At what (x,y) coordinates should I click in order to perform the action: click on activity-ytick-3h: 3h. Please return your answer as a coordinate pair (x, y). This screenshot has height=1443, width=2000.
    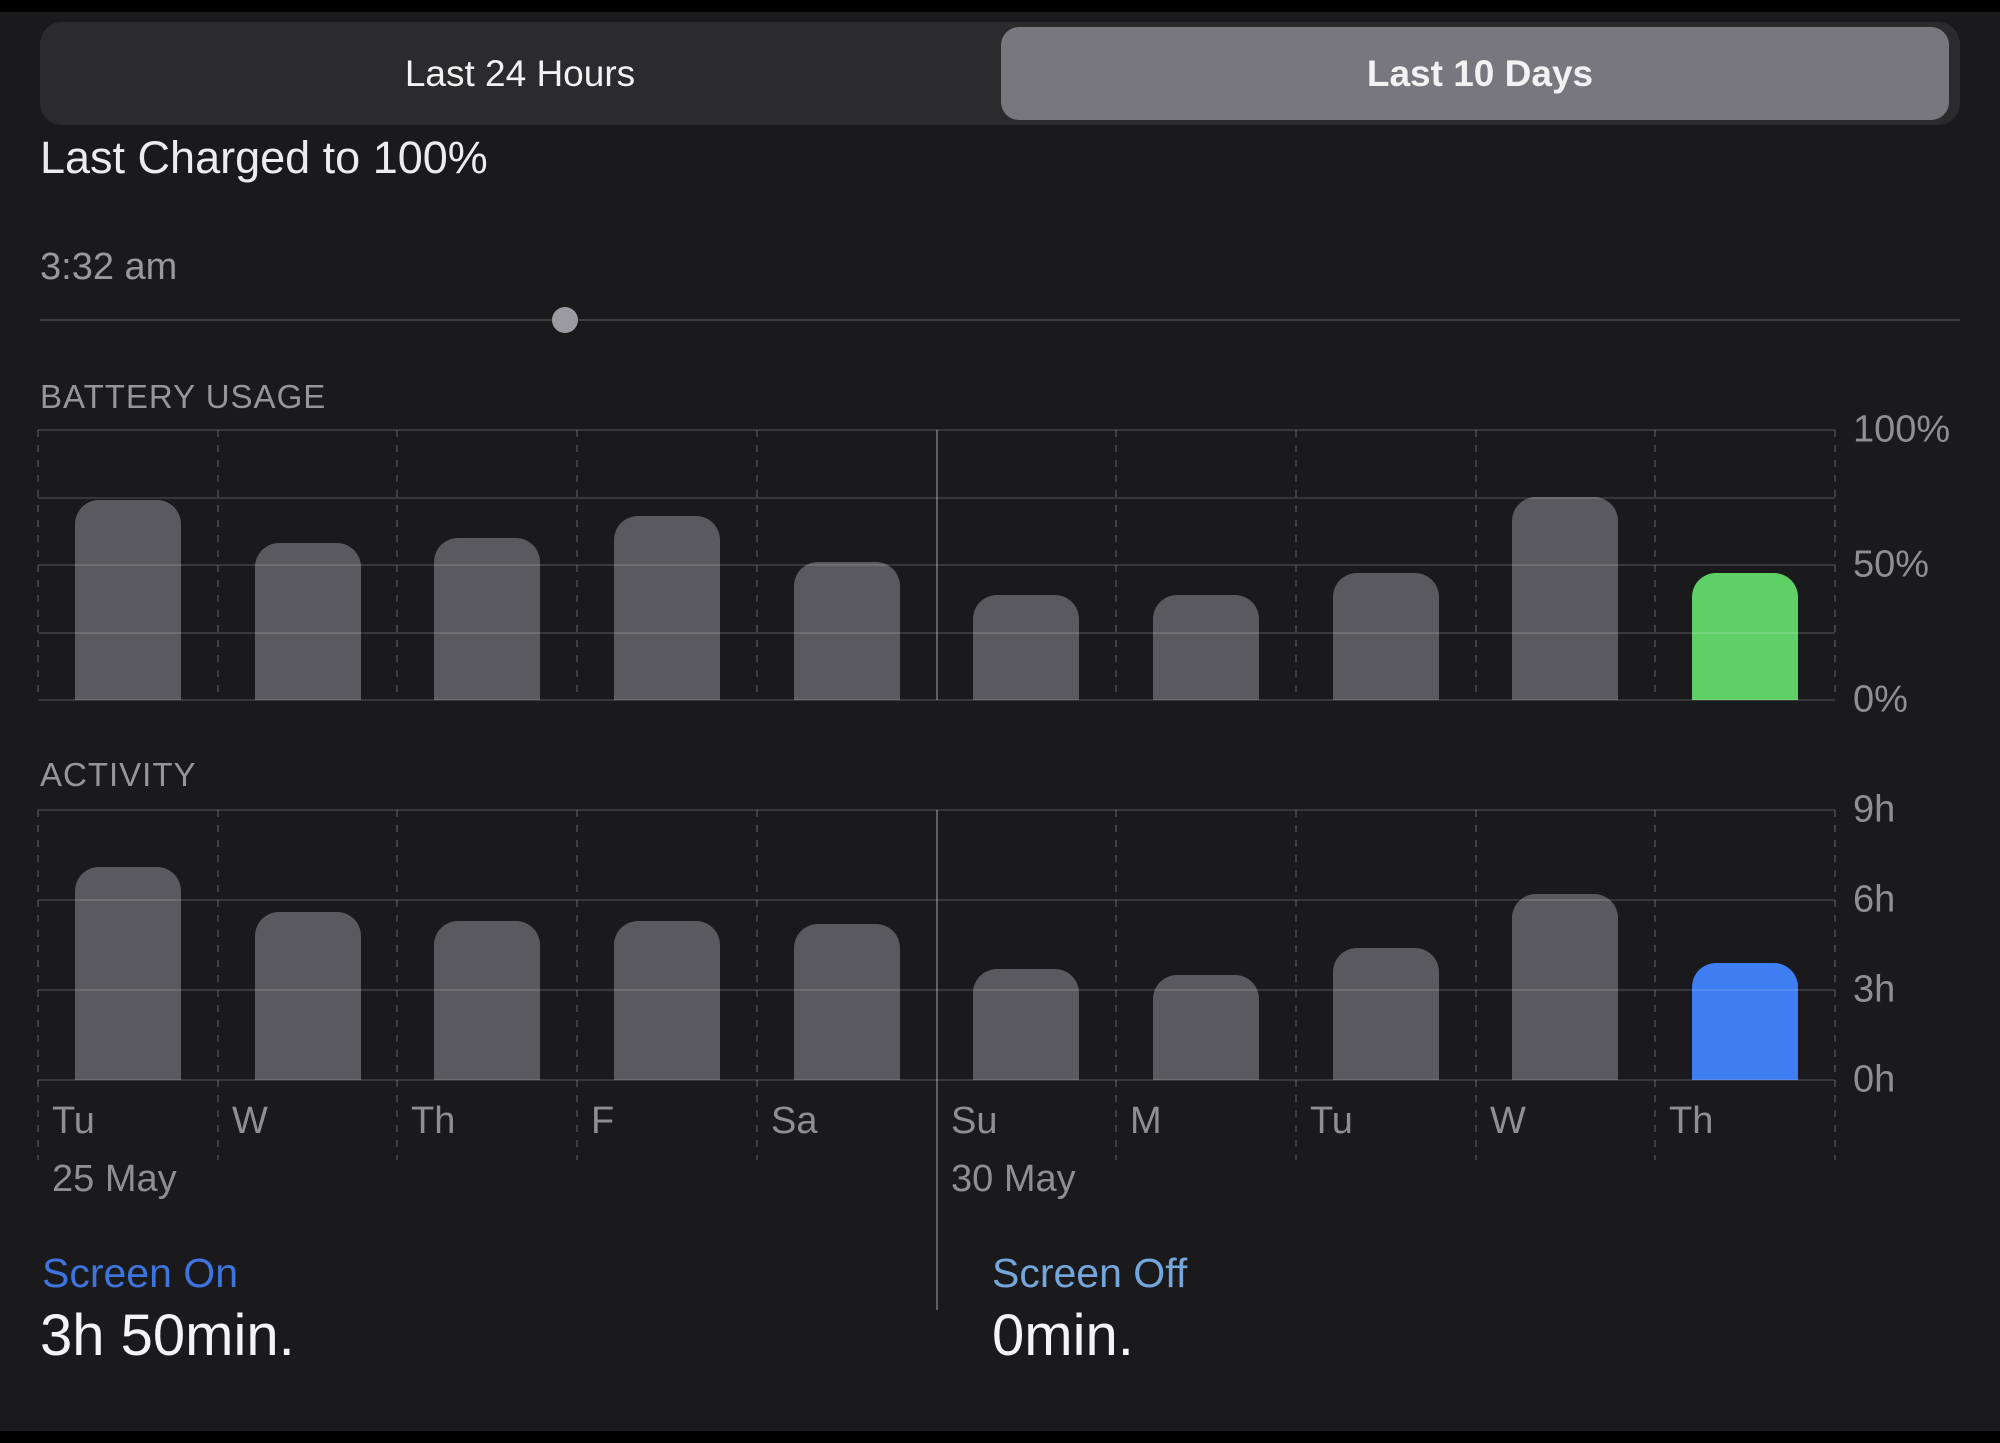
    Looking at the image, I should click on (1874, 989).